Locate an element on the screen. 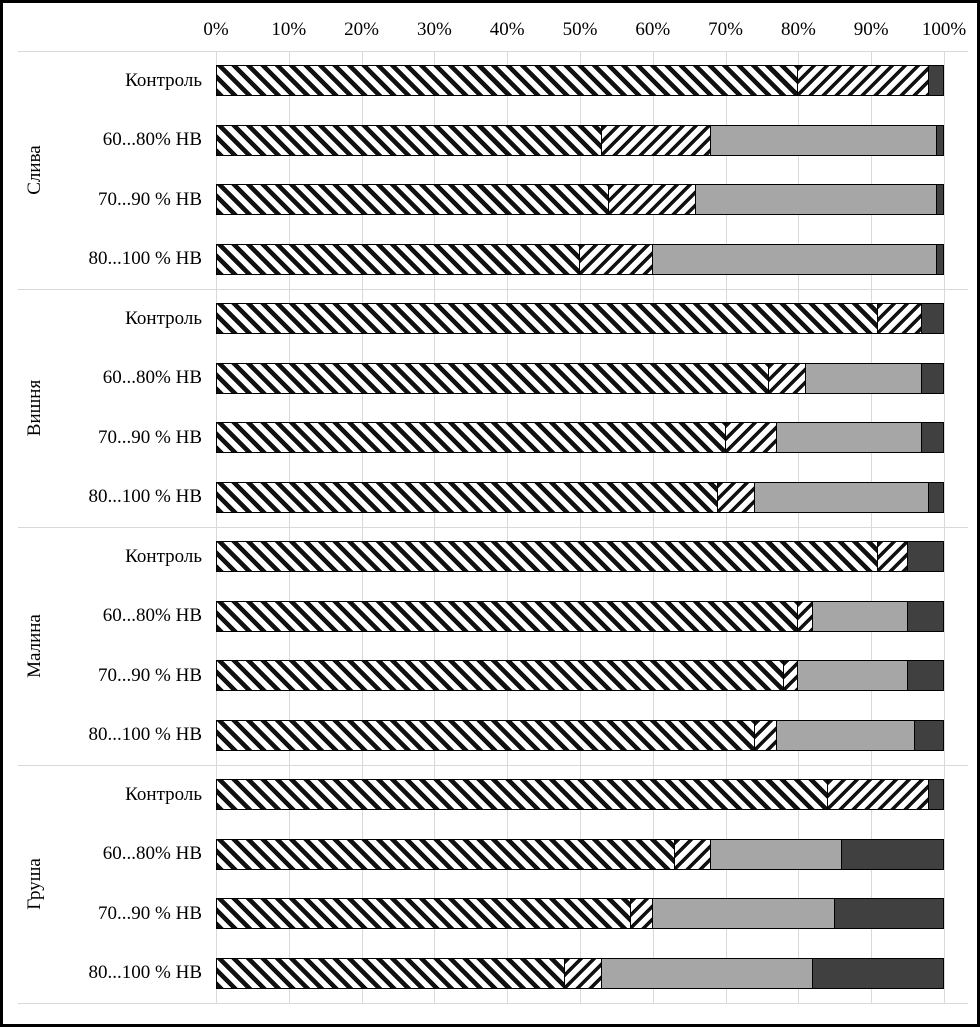 The height and width of the screenshot is (1027, 980). x-axis-tick-label: 0% is located at coordinates (216, 29).